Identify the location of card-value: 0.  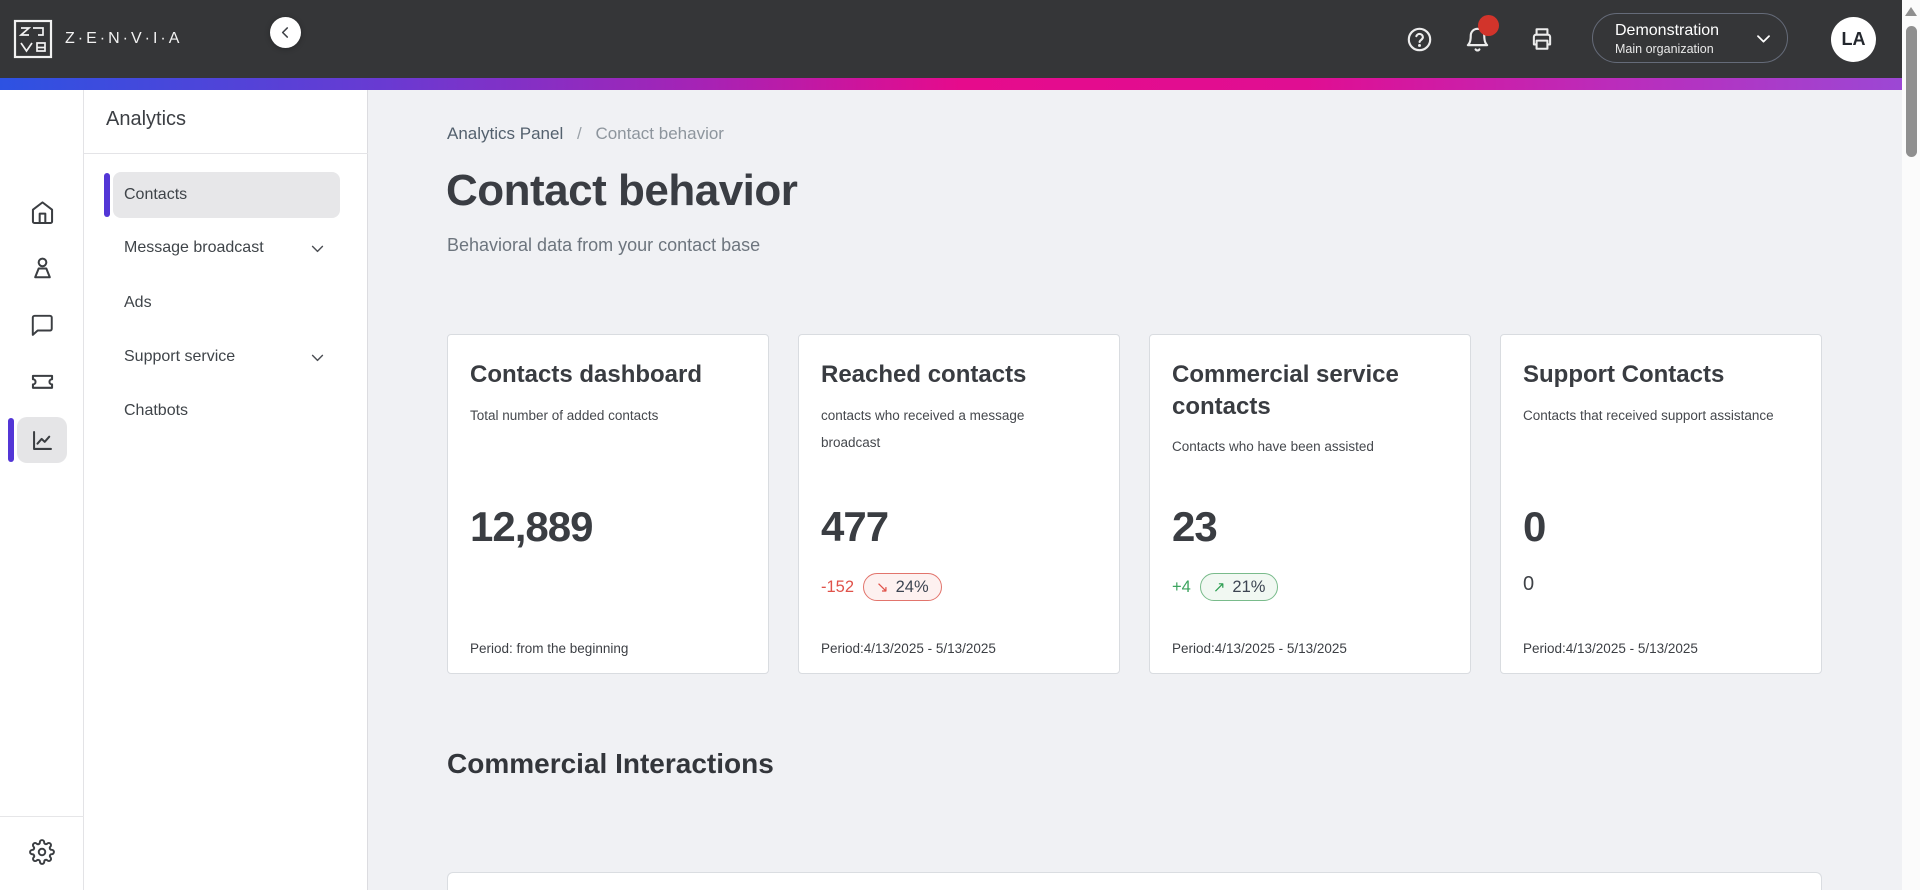
(1534, 526).